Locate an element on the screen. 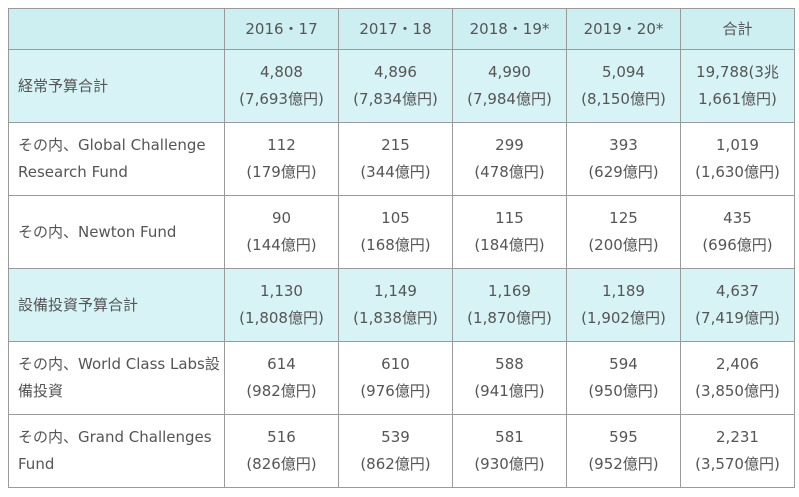 The image size is (799, 497). budget-value: 1,149 is located at coordinates (395, 291).